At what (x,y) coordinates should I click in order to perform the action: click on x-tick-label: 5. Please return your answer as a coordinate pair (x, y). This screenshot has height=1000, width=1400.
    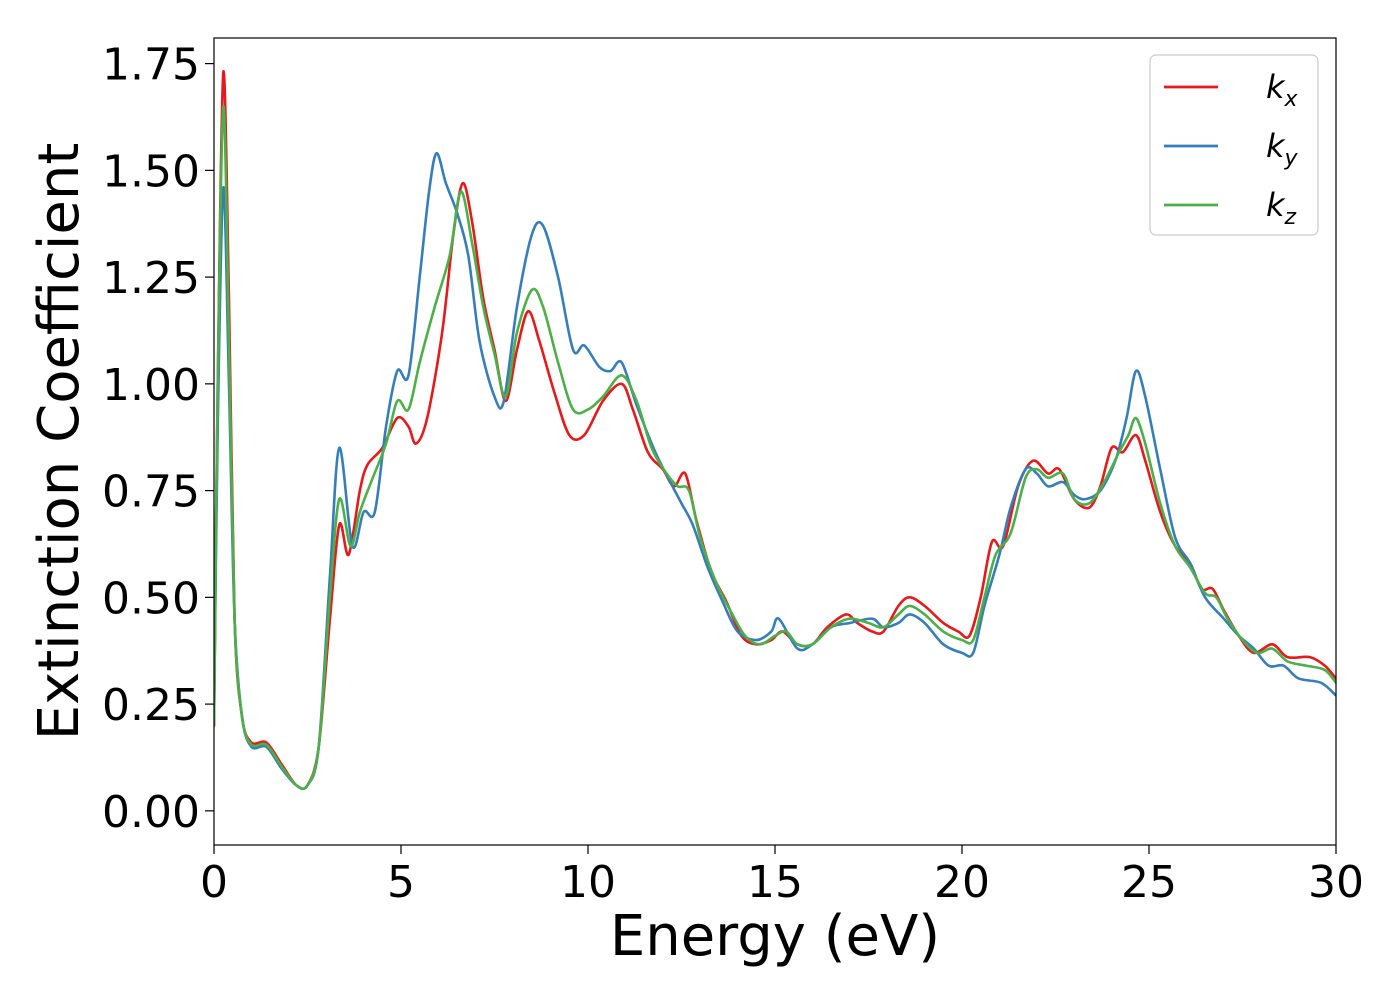
    Looking at the image, I should click on (401, 882).